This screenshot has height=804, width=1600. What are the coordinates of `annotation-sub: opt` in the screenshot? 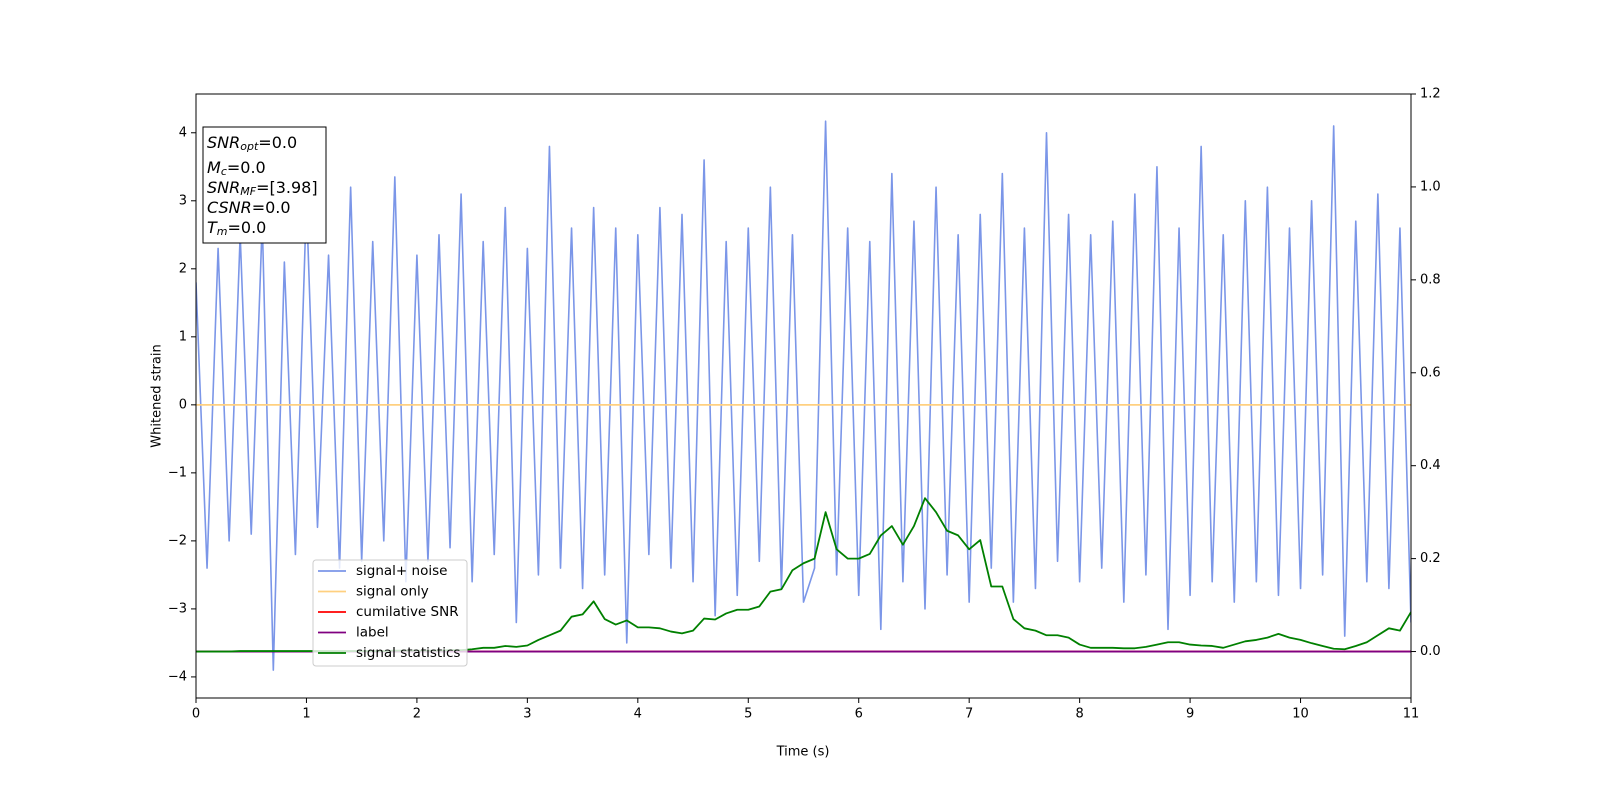 It's located at (249, 146).